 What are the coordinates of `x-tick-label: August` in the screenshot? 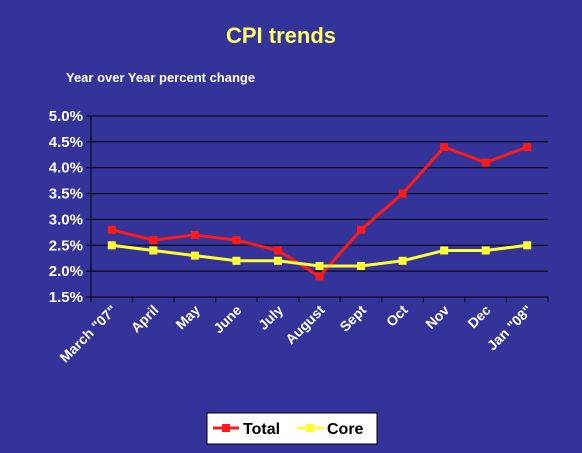 It's located at (305, 325).